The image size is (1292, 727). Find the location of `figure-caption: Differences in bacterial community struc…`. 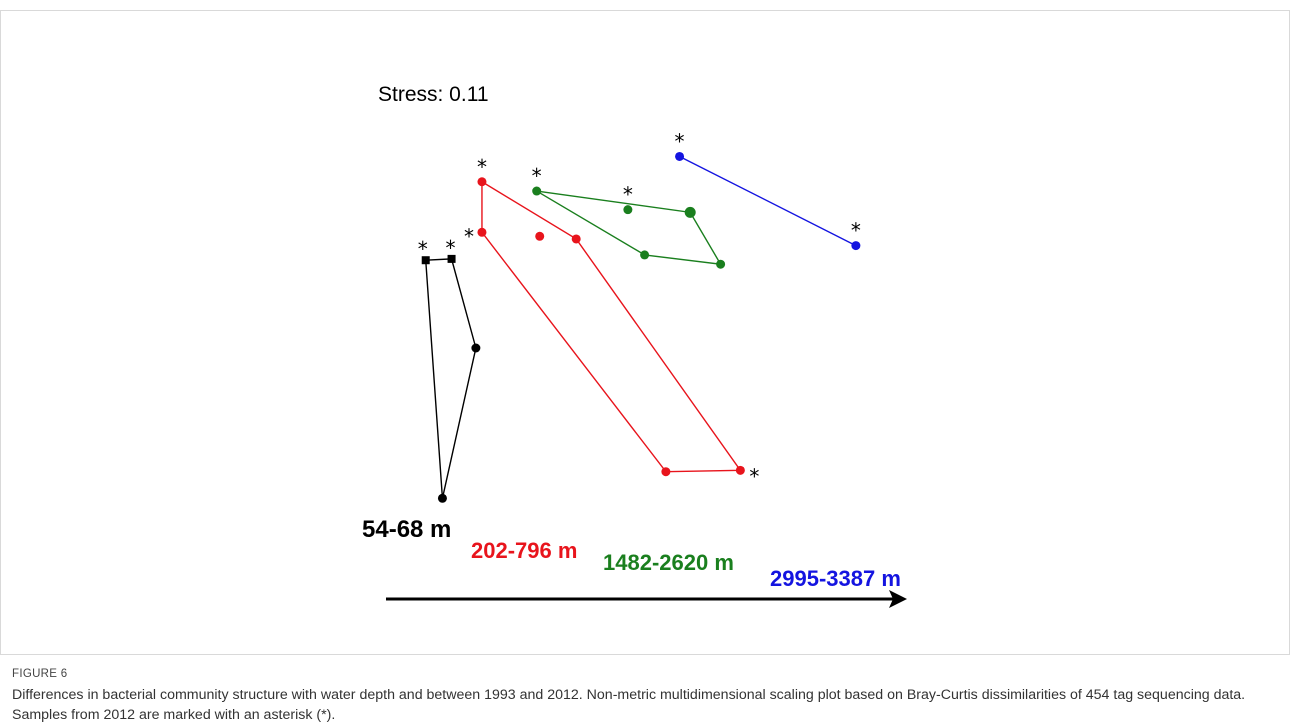

figure-caption: Differences in bacterial community struc… is located at coordinates (629, 705).